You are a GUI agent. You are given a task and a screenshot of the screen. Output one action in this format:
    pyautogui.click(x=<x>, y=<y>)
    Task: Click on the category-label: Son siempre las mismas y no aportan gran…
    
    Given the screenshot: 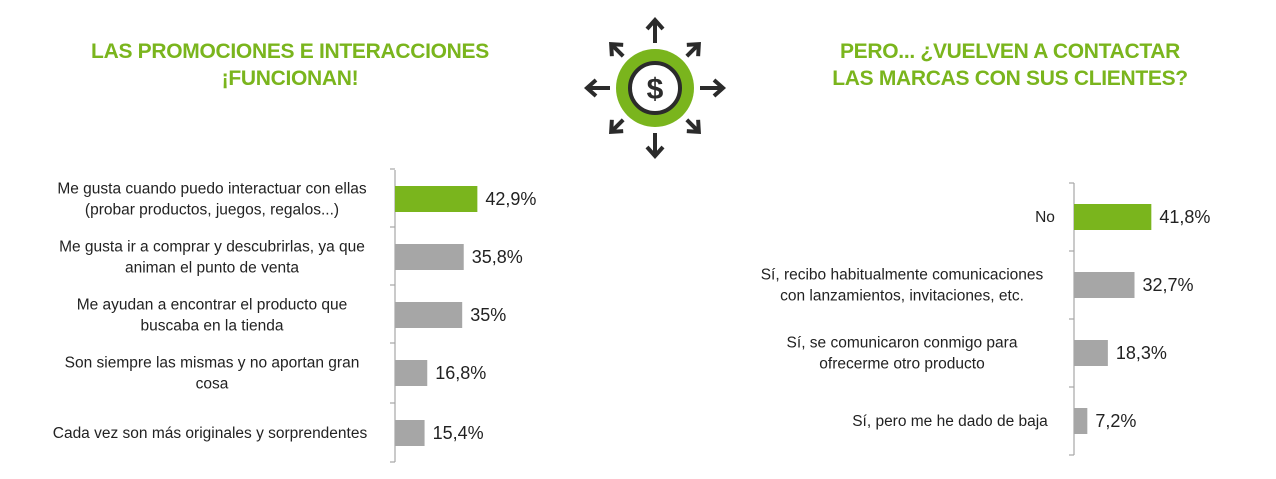 What is the action you would take?
    pyautogui.click(x=212, y=374)
    